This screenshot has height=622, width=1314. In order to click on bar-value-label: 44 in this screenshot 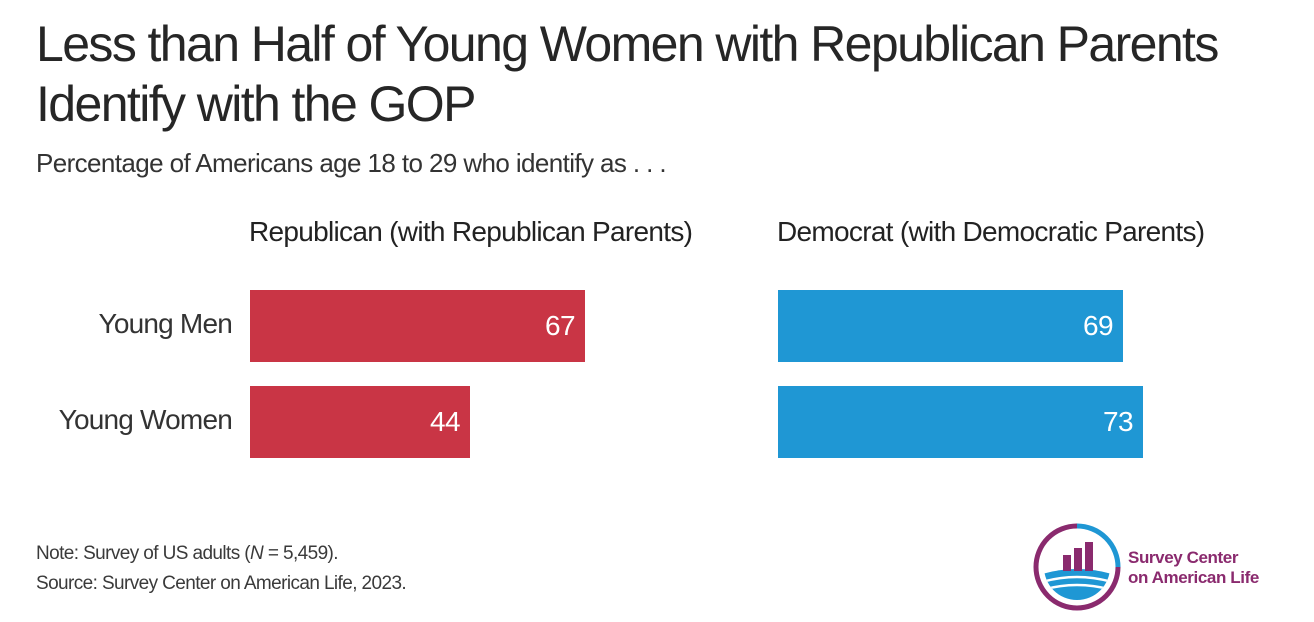, I will do `click(445, 421)`.